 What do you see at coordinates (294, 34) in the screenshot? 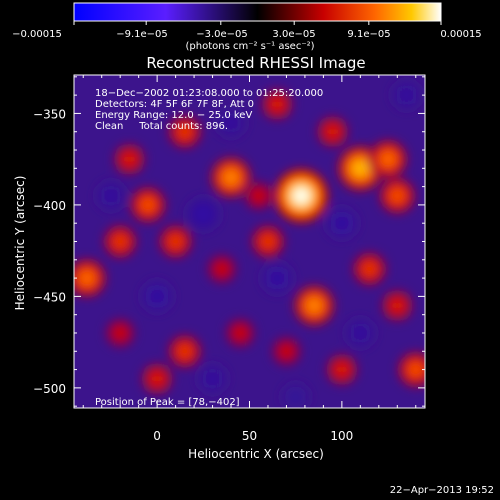
I see `colorbar-tick-label: 3.0e−05` at bounding box center [294, 34].